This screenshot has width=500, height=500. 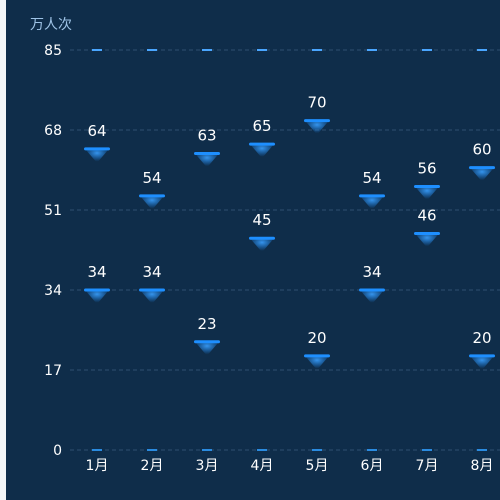 I want to click on x-axis: 1月 2月 3月 4月 5月 6月 7月 8月, so click(x=290, y=466).